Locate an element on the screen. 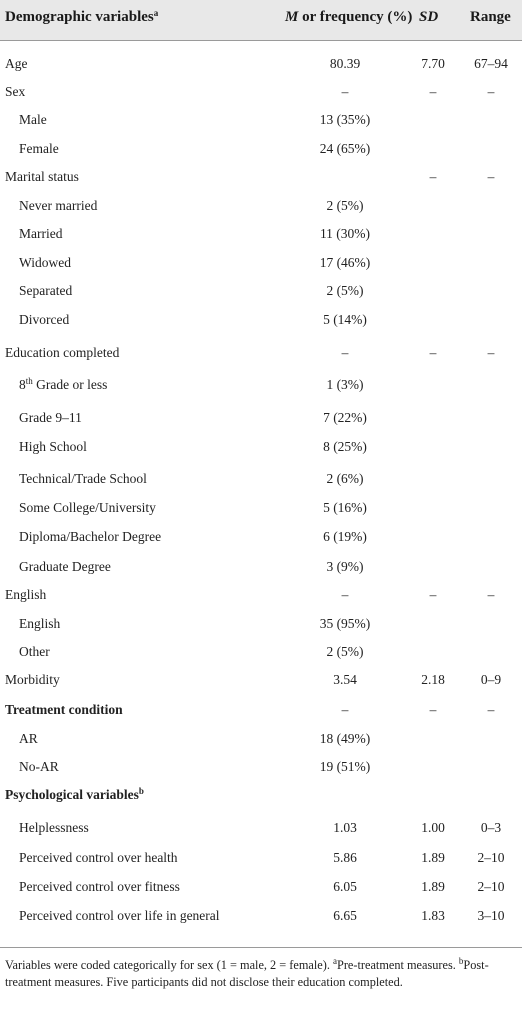 This screenshot has height=1017, width=522. row-label-perceived-control-over-life-in-general: Perceived control over life in general is located at coordinates (119, 915).